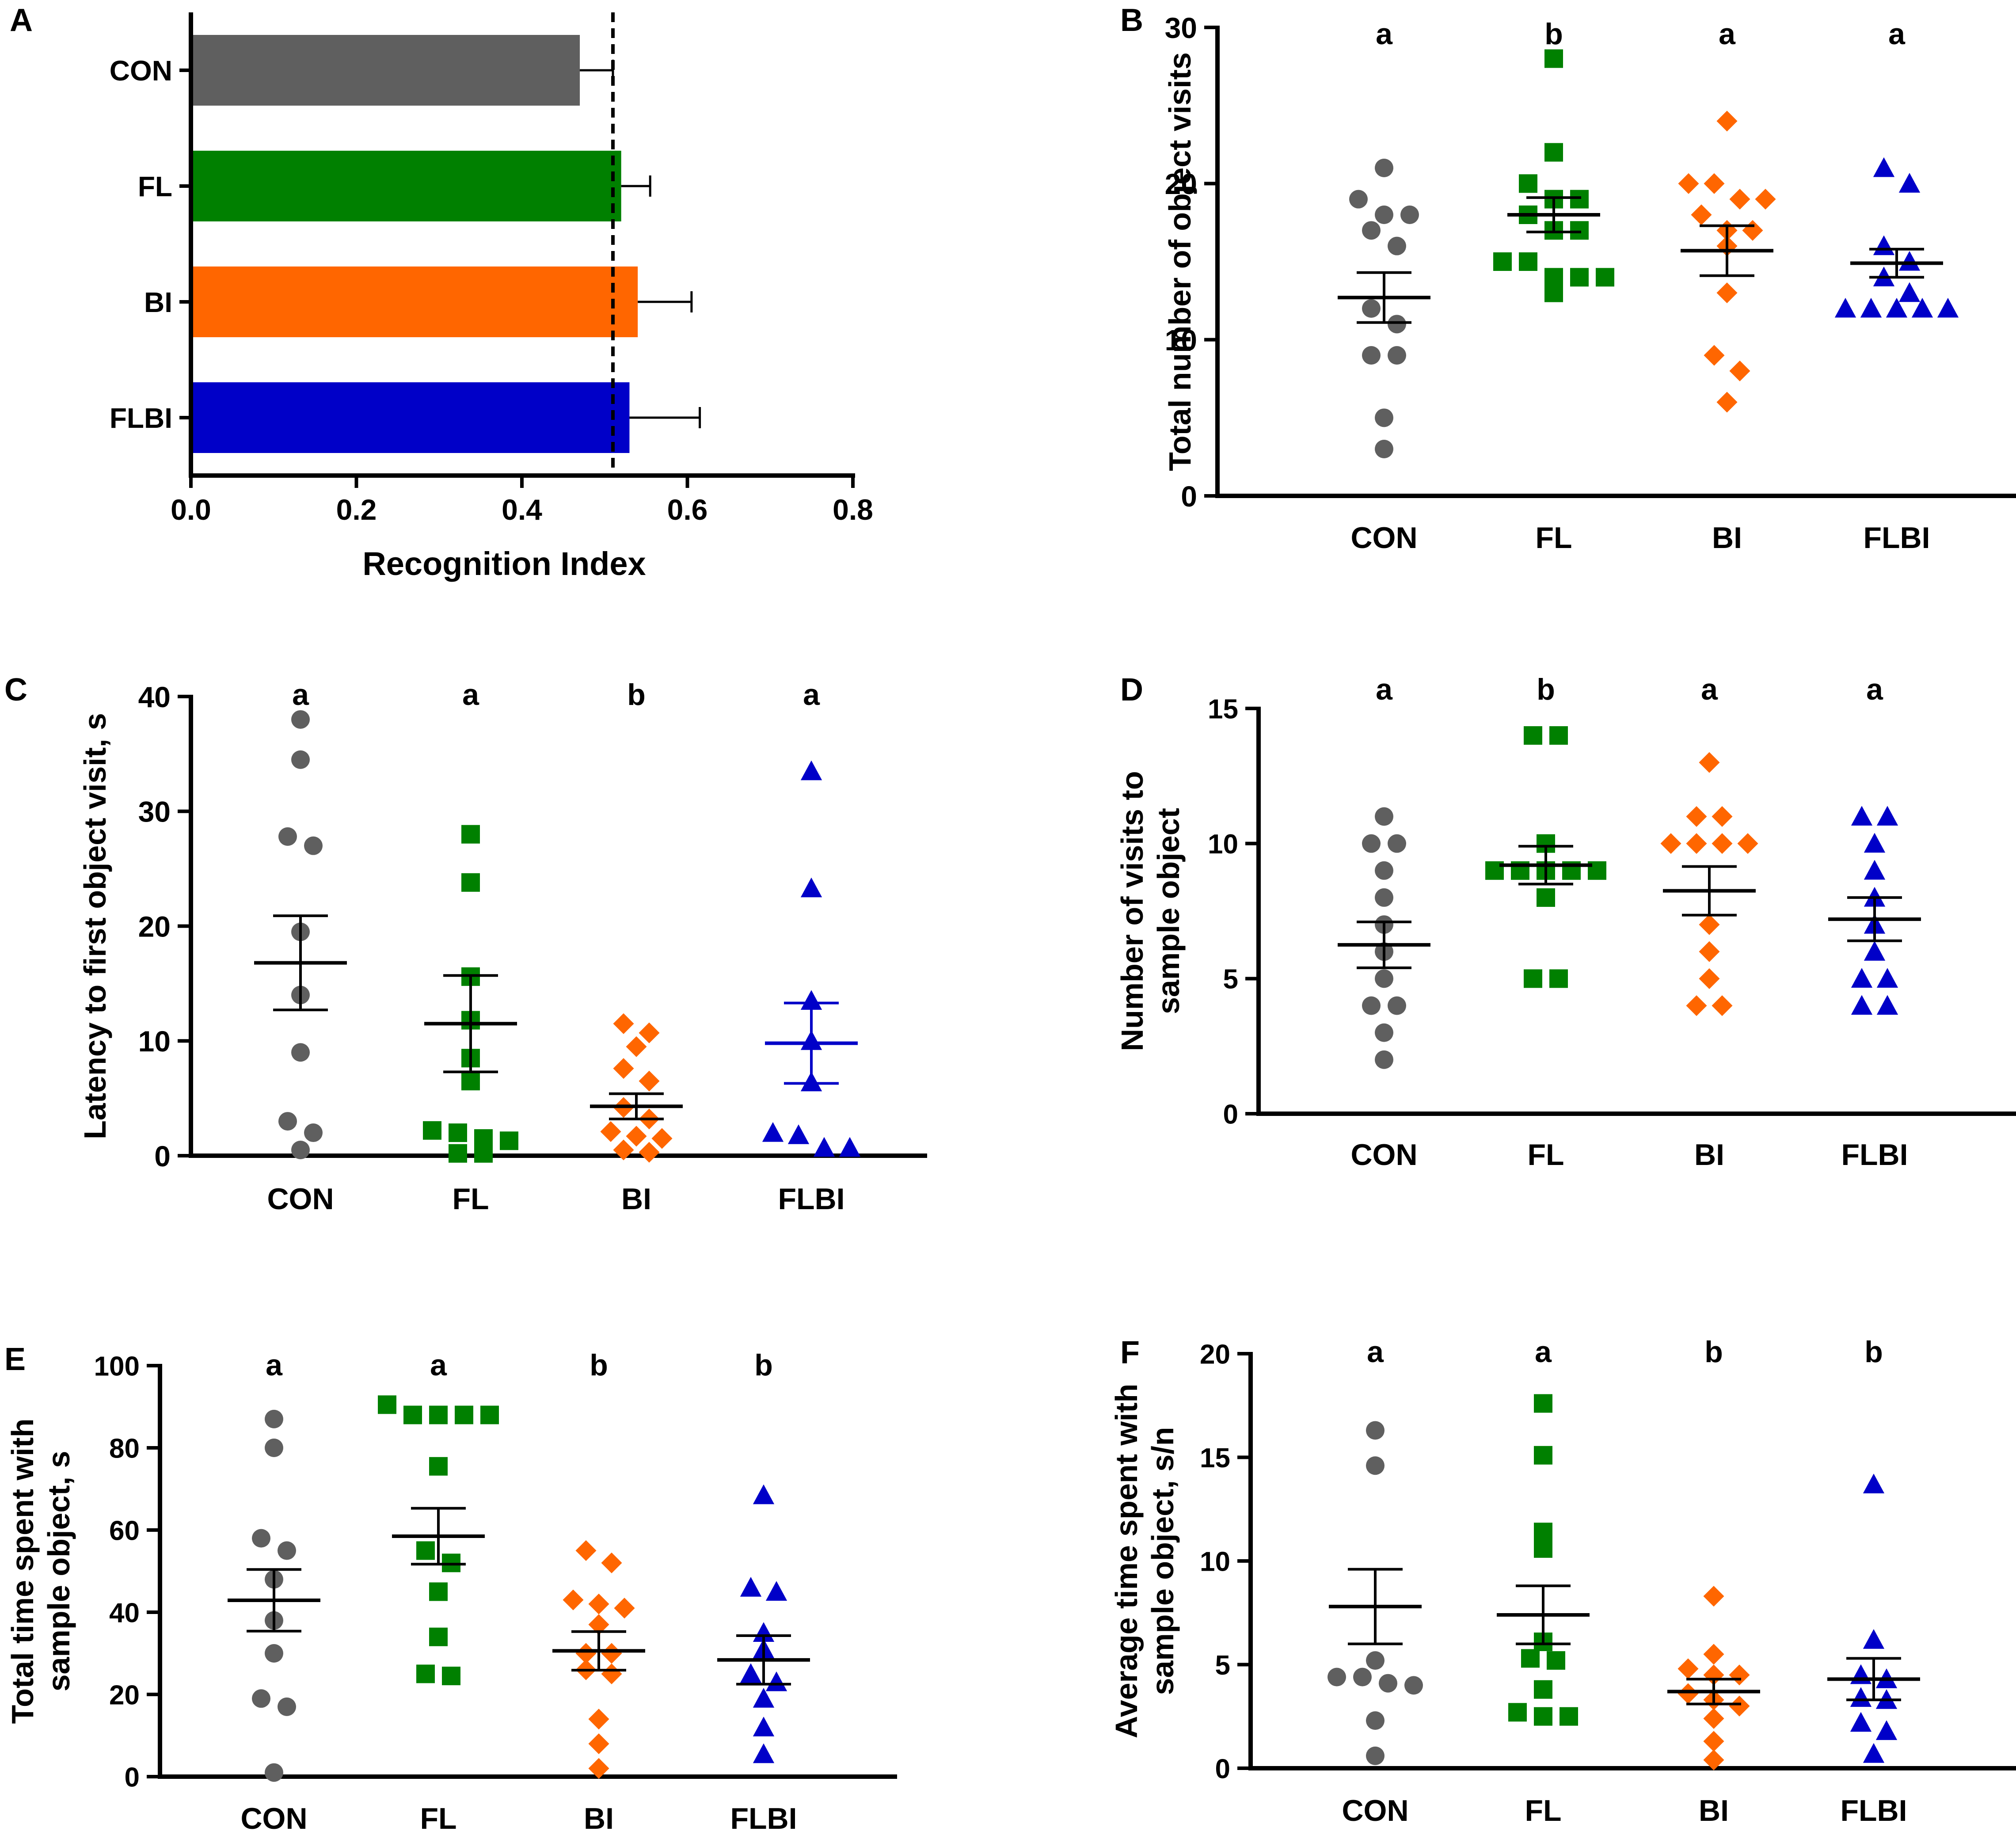 The image size is (2016, 1831). I want to click on x-tick-label: 0.2, so click(357, 509).